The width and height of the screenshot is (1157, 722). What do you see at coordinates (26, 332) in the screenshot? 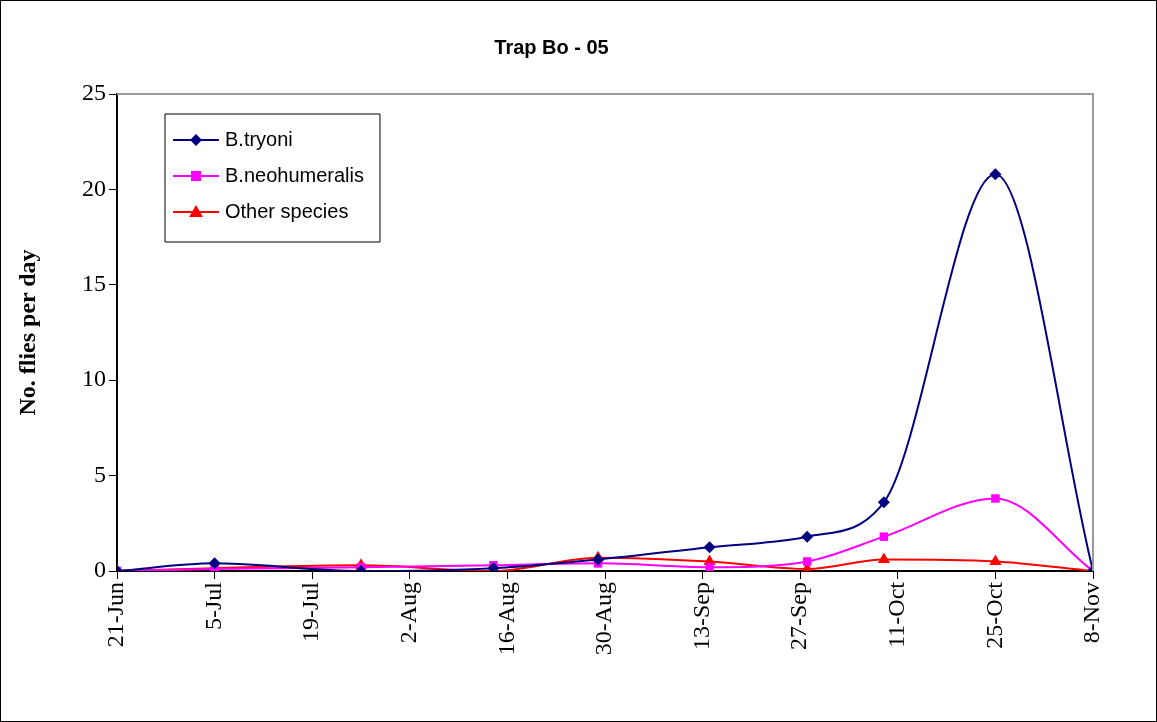
I see `y-axis-title: No. flies per day` at bounding box center [26, 332].